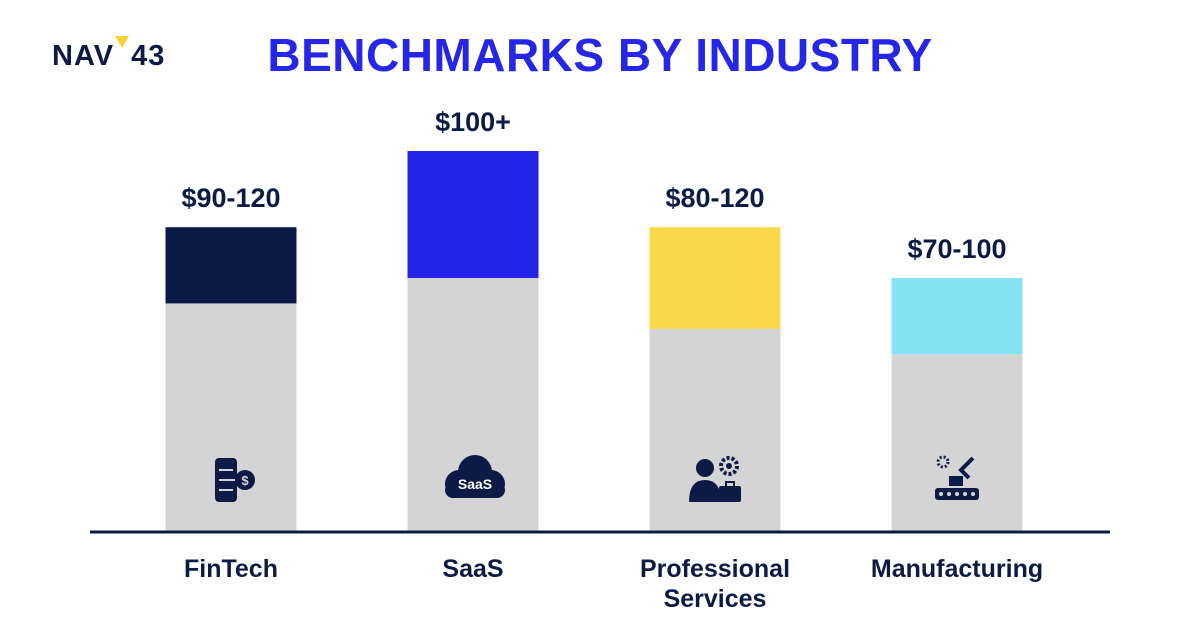 The height and width of the screenshot is (630, 1200). What do you see at coordinates (235, 480) in the screenshot?
I see `fintech-phone-icon: $` at bounding box center [235, 480].